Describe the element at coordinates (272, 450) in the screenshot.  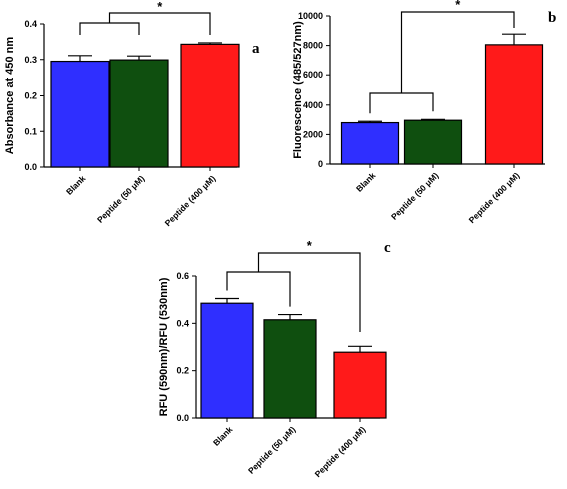
I see `panel-c-x-tick-label: Peptide (50 μM)` at that location.